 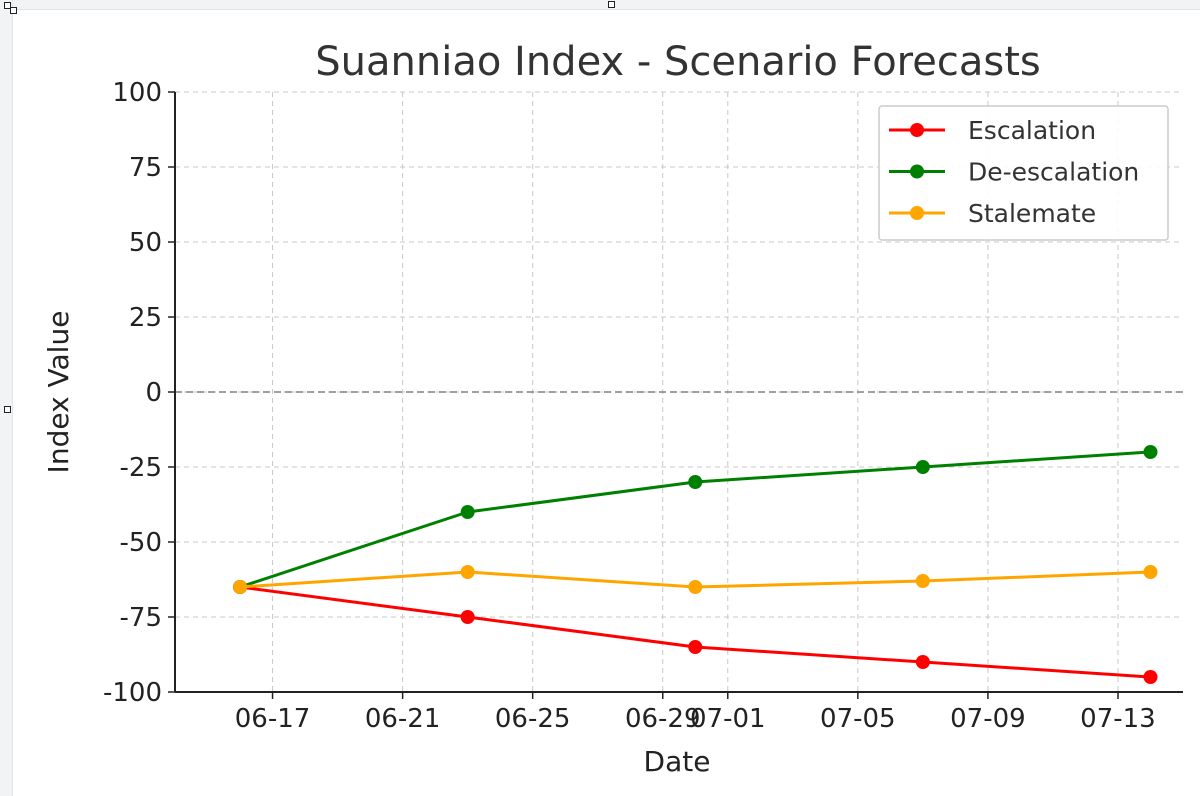 I want to click on resize-handle-top, so click(x=611, y=4).